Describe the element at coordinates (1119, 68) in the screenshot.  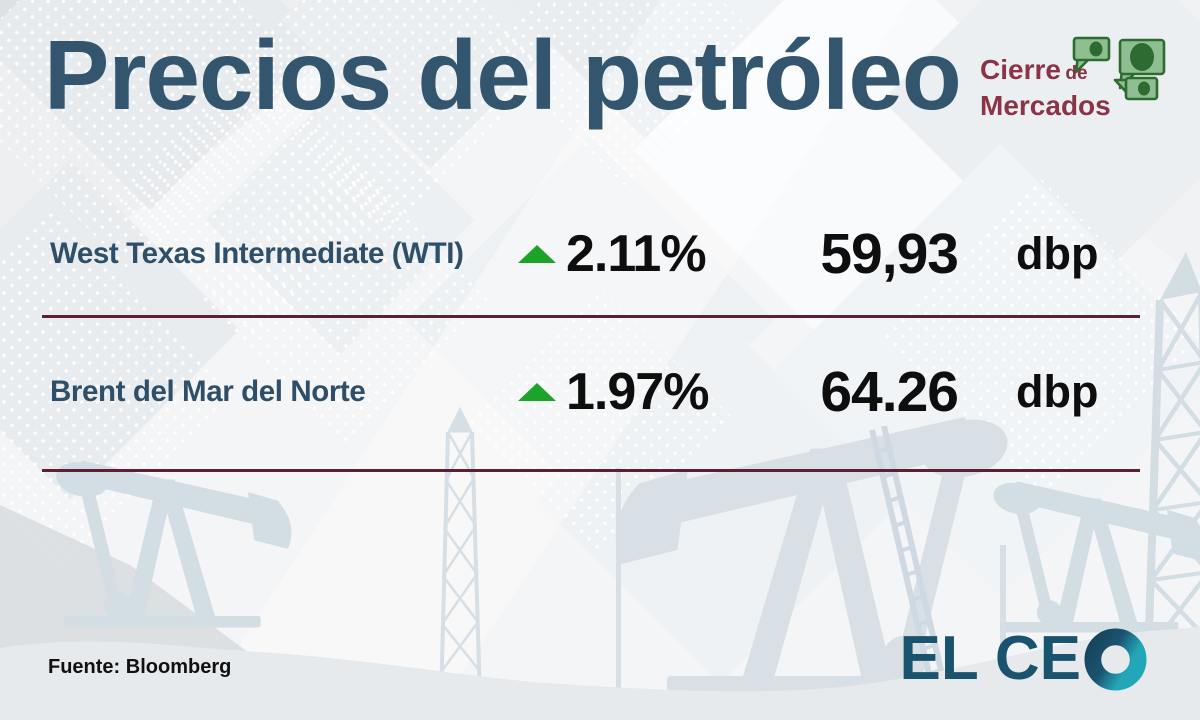
I see `money-chat-bubbles-icon` at that location.